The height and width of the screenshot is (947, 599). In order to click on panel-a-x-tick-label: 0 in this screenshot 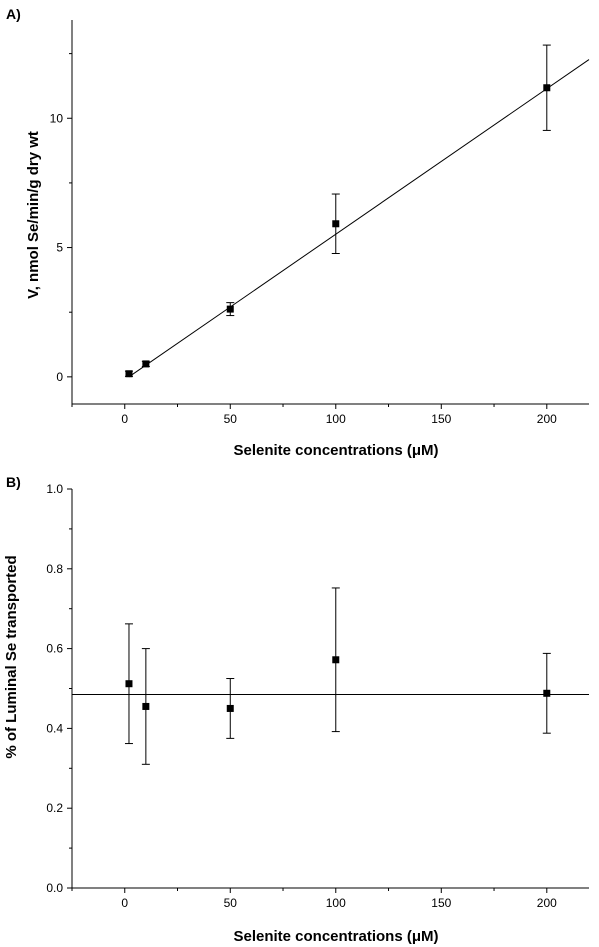, I will do `click(124, 419)`.